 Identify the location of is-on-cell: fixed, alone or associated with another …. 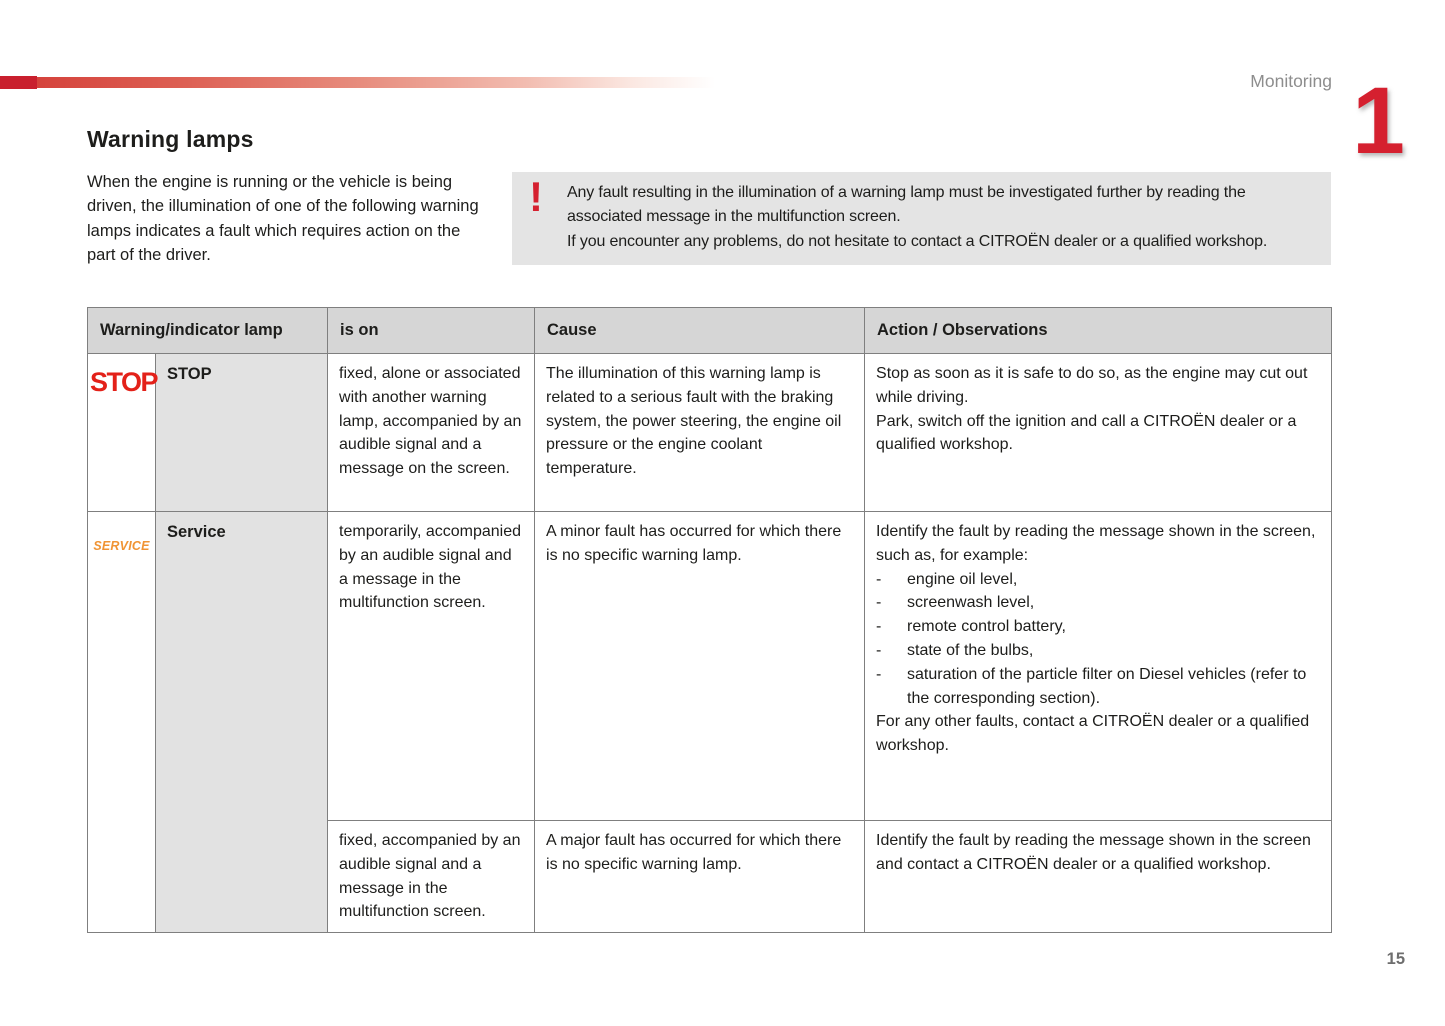
(431, 432).